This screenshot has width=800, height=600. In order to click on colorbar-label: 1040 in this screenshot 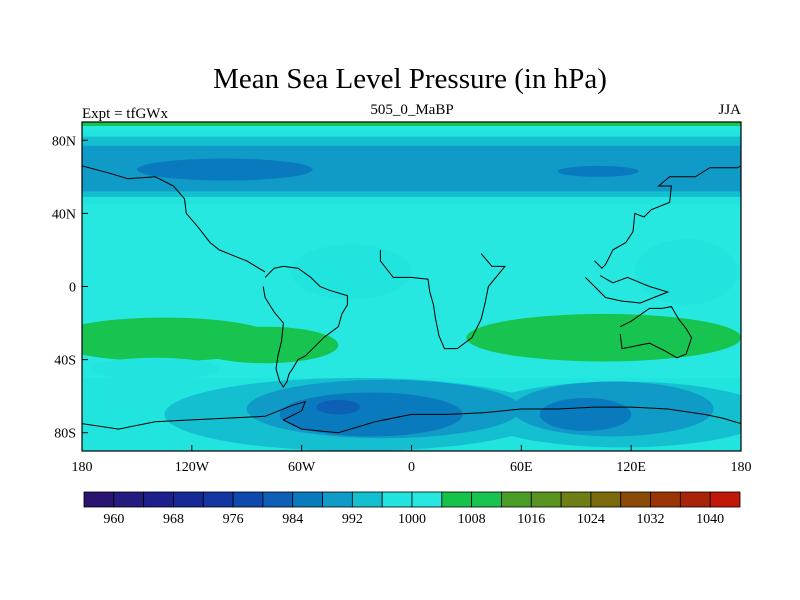, I will do `click(710, 519)`.